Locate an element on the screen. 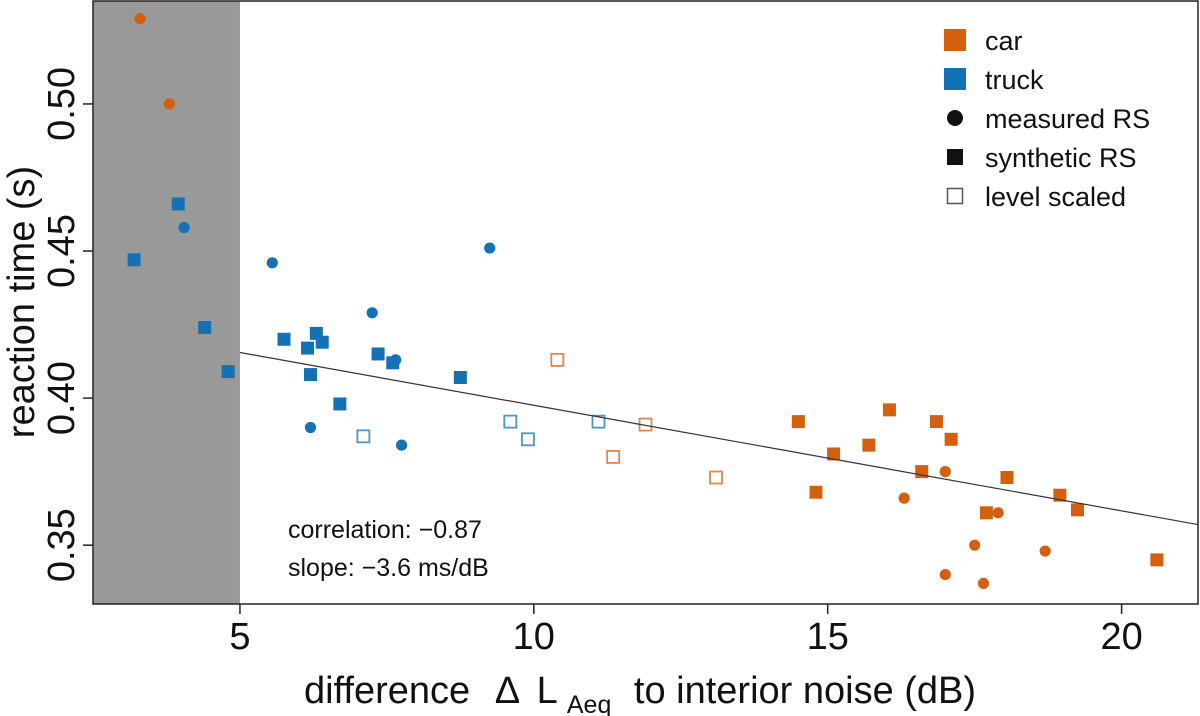 The height and width of the screenshot is (716, 1200). y-tick-label: 0.45 is located at coordinates (62, 251).